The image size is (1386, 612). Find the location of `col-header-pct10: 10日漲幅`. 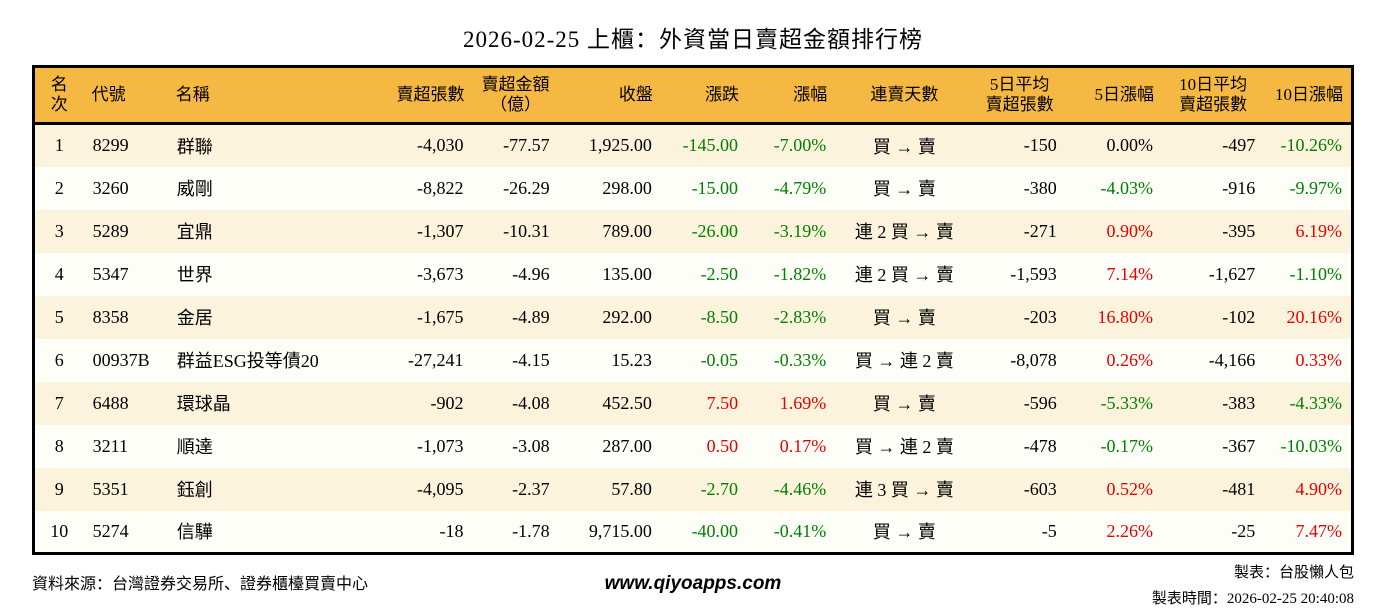

col-header-pct10: 10日漲幅 is located at coordinates (1308, 95).